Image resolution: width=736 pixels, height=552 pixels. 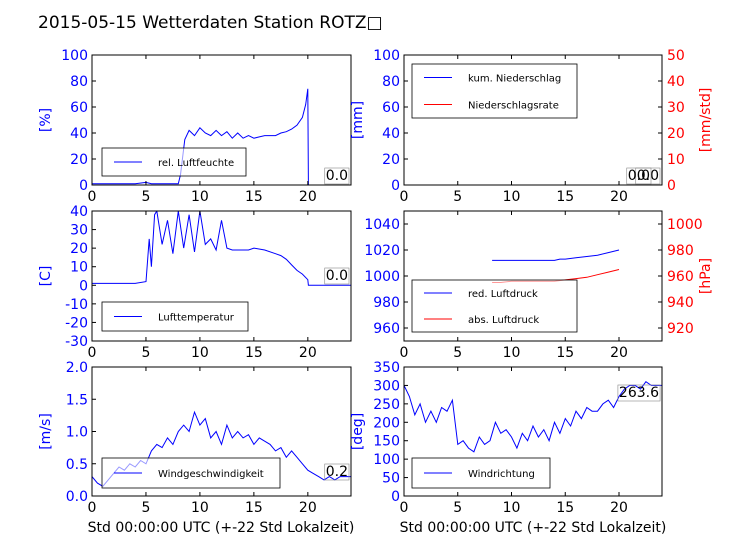 What do you see at coordinates (680, 329) in the screenshot?
I see `y-tick-label-right: 920` at bounding box center [680, 329].